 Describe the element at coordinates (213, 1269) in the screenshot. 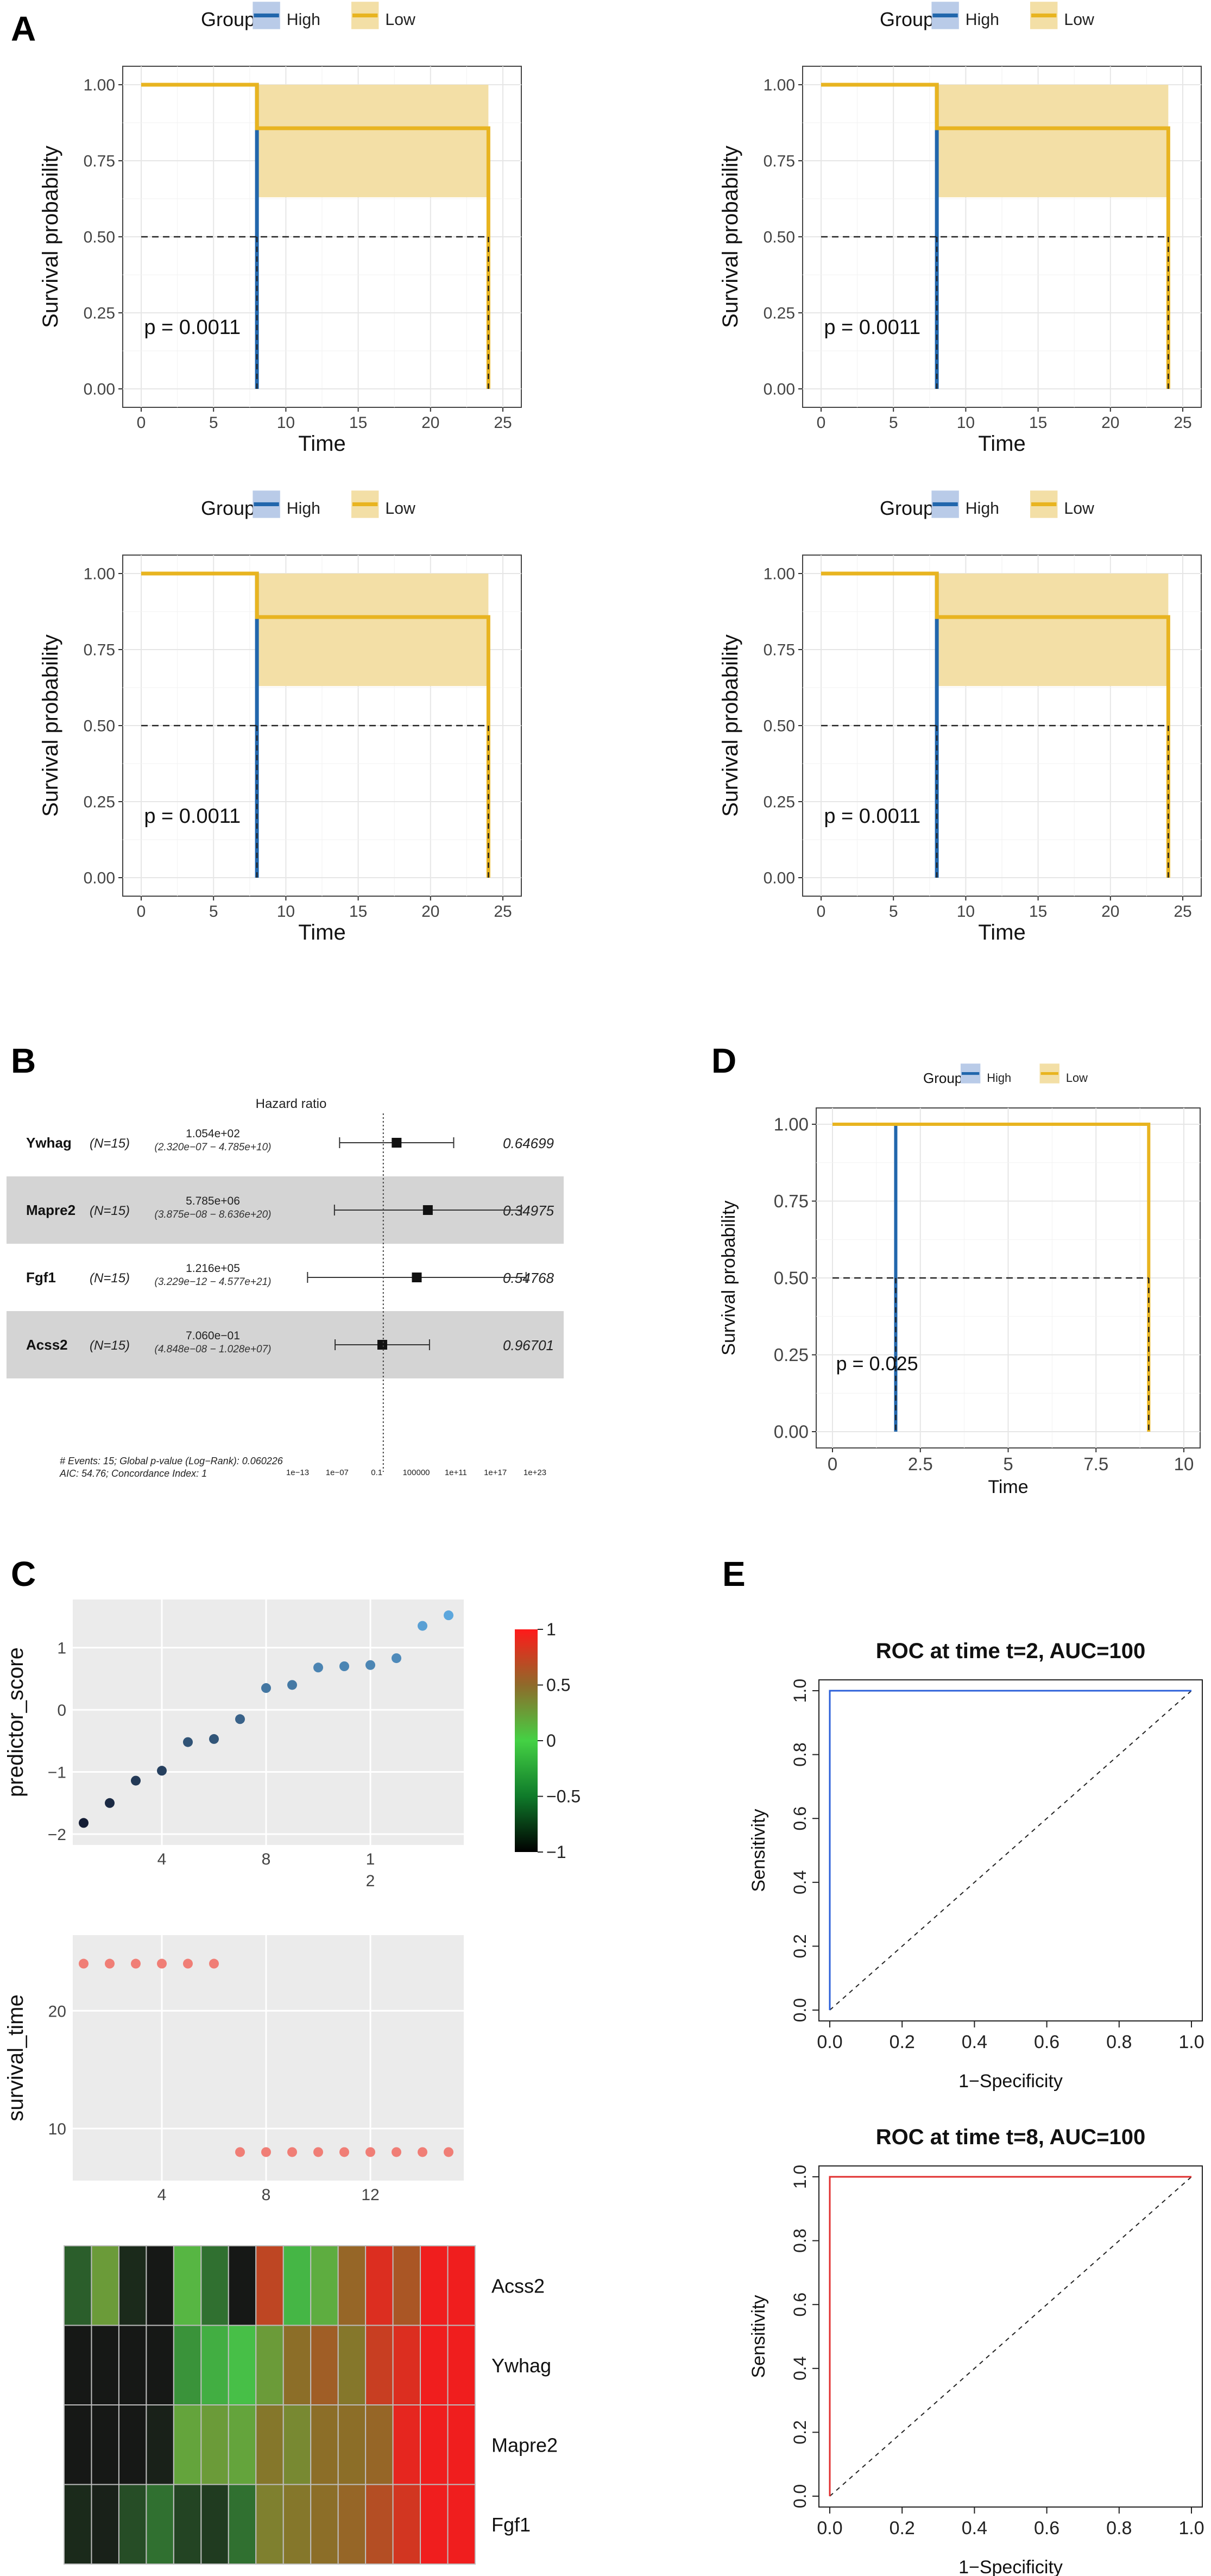

I see `forest-hr-value: 1.216e+05` at that location.